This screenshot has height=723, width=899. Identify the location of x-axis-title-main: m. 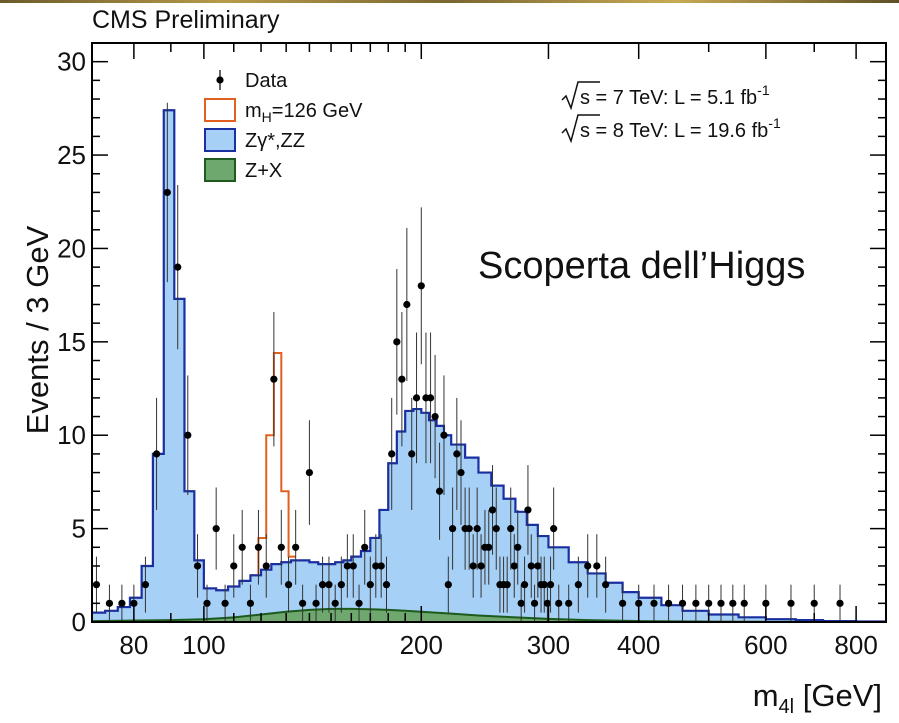
(766, 695).